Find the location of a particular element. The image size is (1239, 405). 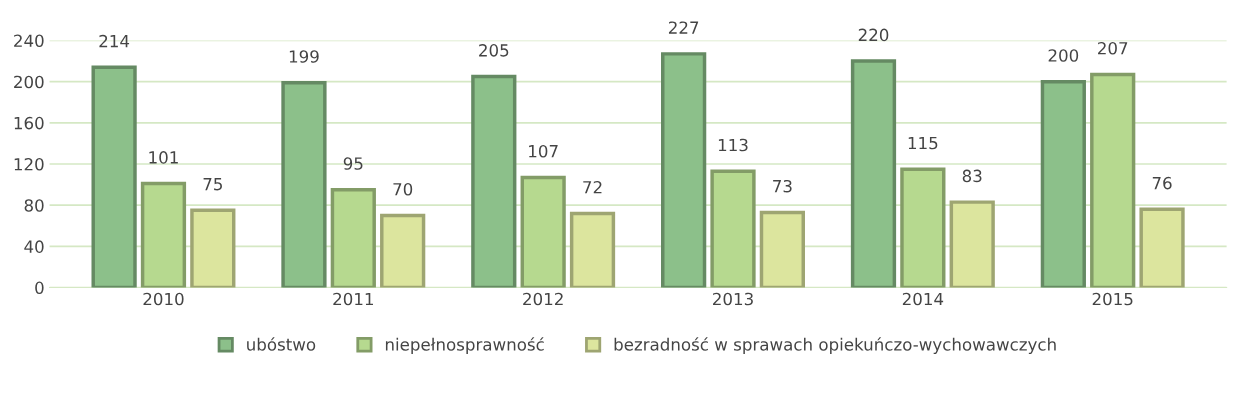

data-label: 115 is located at coordinates (923, 143).